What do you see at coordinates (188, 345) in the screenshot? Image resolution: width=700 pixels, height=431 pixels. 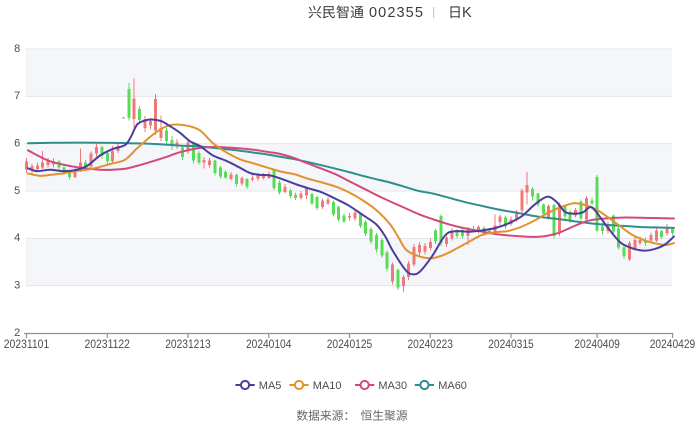 I see `svg-text: 20231213` at bounding box center [188, 345].